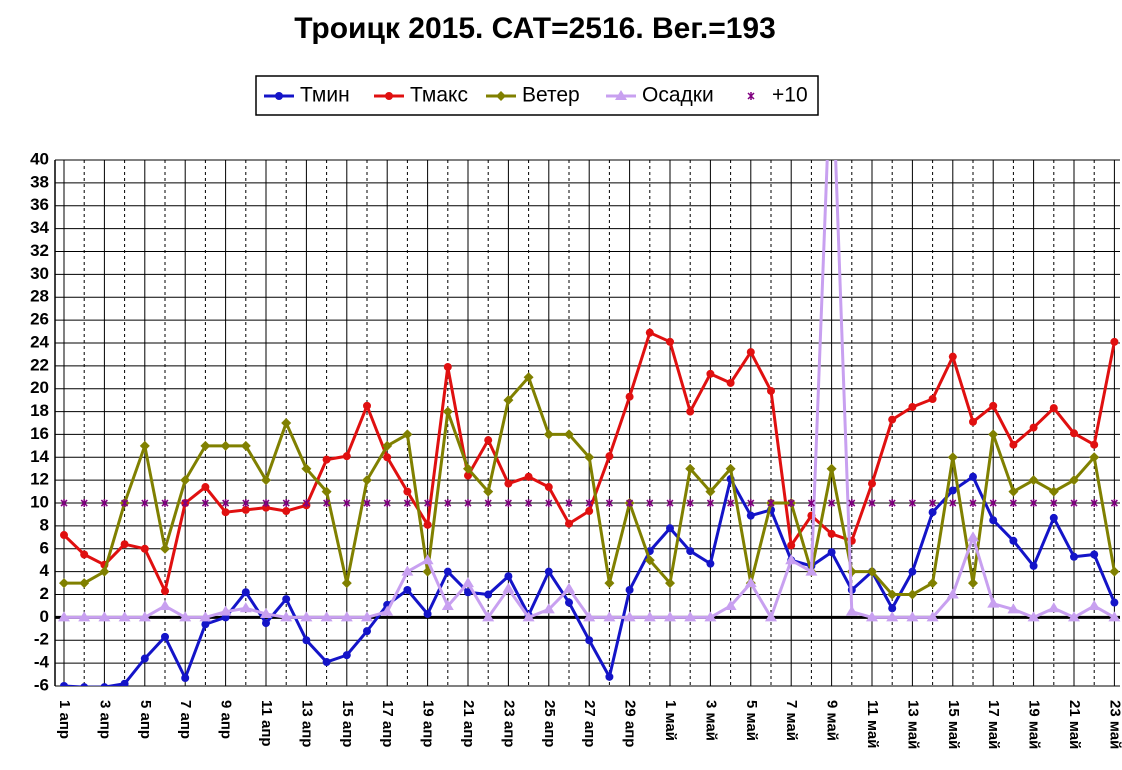  Describe the element at coordinates (325, 95) in the screenshot. I see `legend-label: Тмин` at that location.